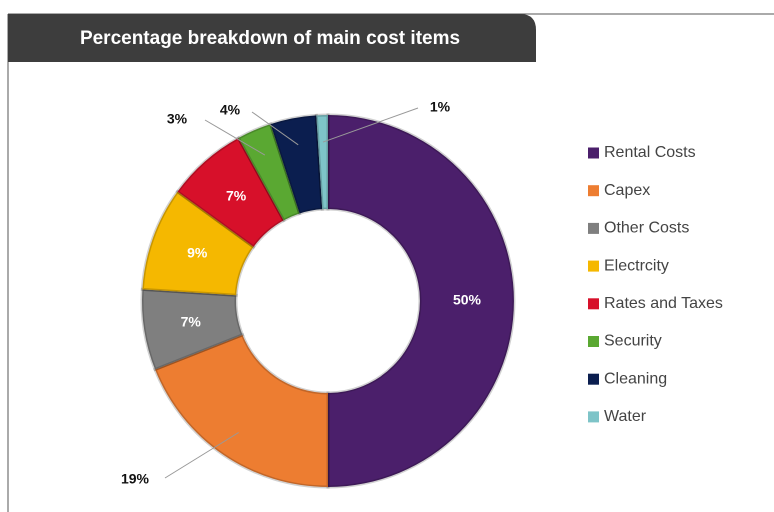 Image resolution: width=774 pixels, height=512 pixels. Describe the element at coordinates (635, 378) in the screenshot. I see `legend-label: Cleaning` at that location.